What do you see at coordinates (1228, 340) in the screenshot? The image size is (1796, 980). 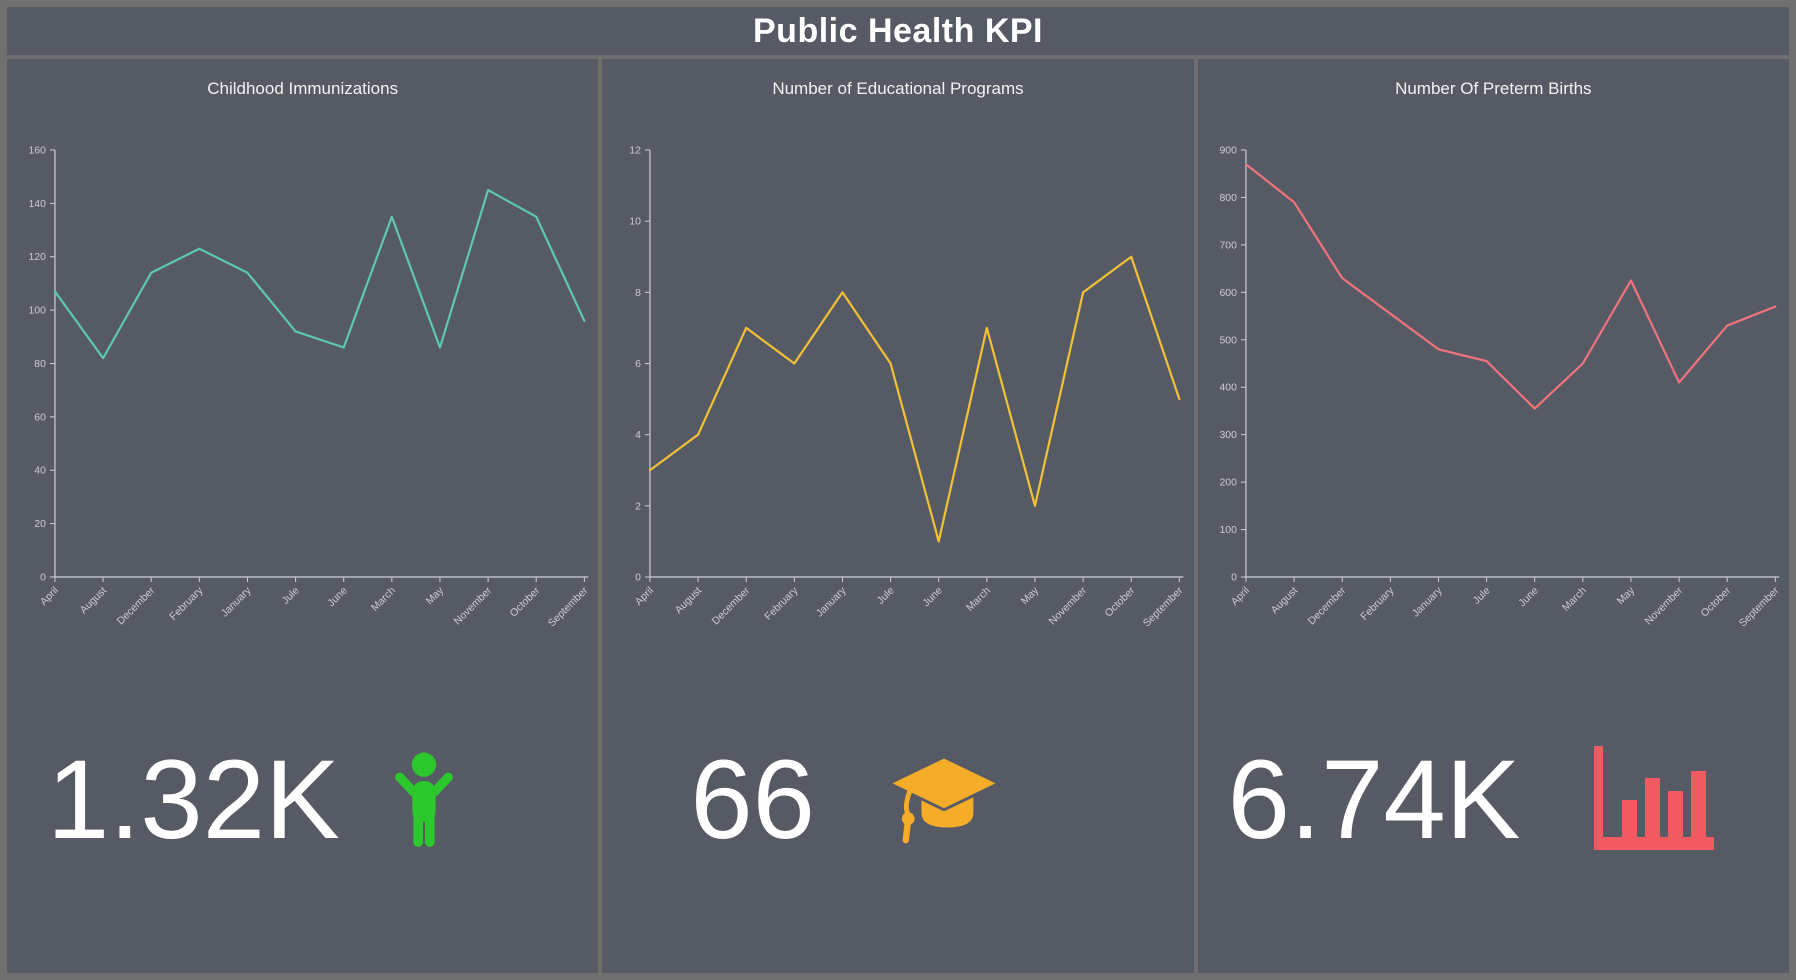 I see `svg-text: 500` at bounding box center [1228, 340].